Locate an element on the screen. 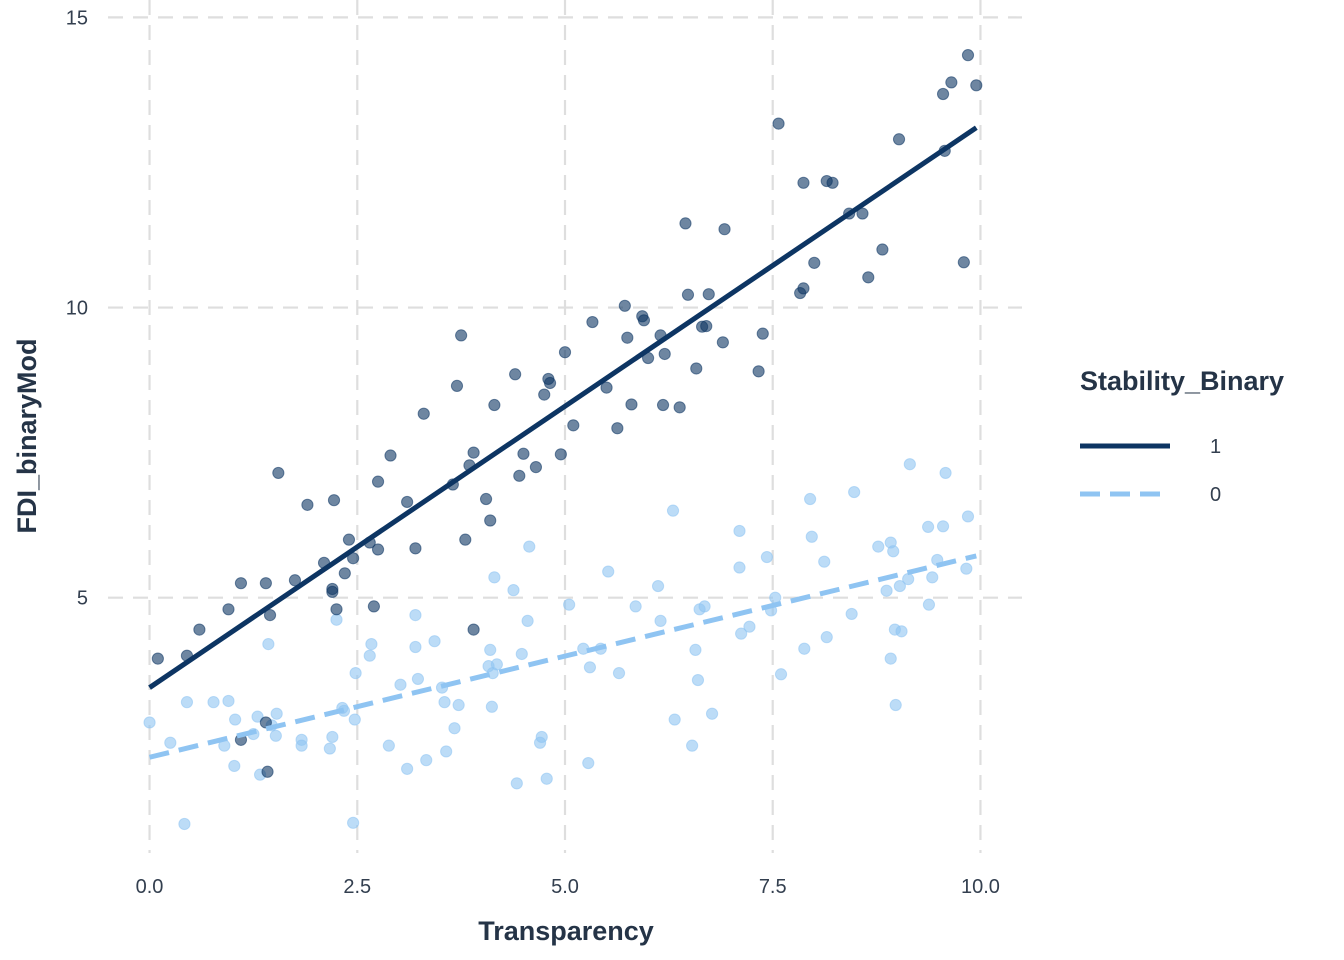 The height and width of the screenshot is (960, 1344). x-axis-title: Transparency is located at coordinates (566, 931).